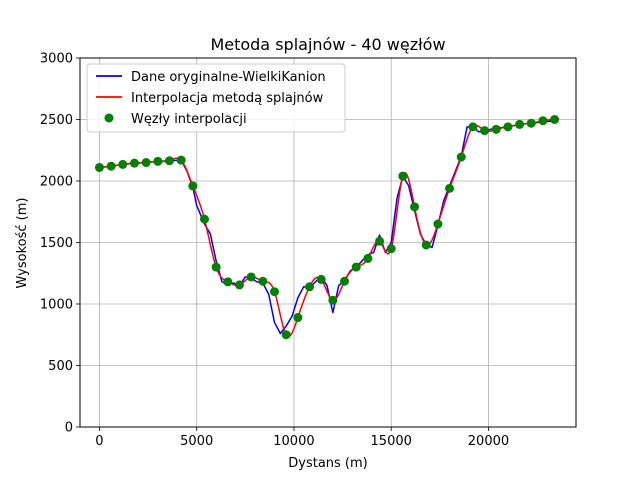  What do you see at coordinates (189, 119) in the screenshot?
I see `legend-label: Węzły interpolacji` at bounding box center [189, 119].